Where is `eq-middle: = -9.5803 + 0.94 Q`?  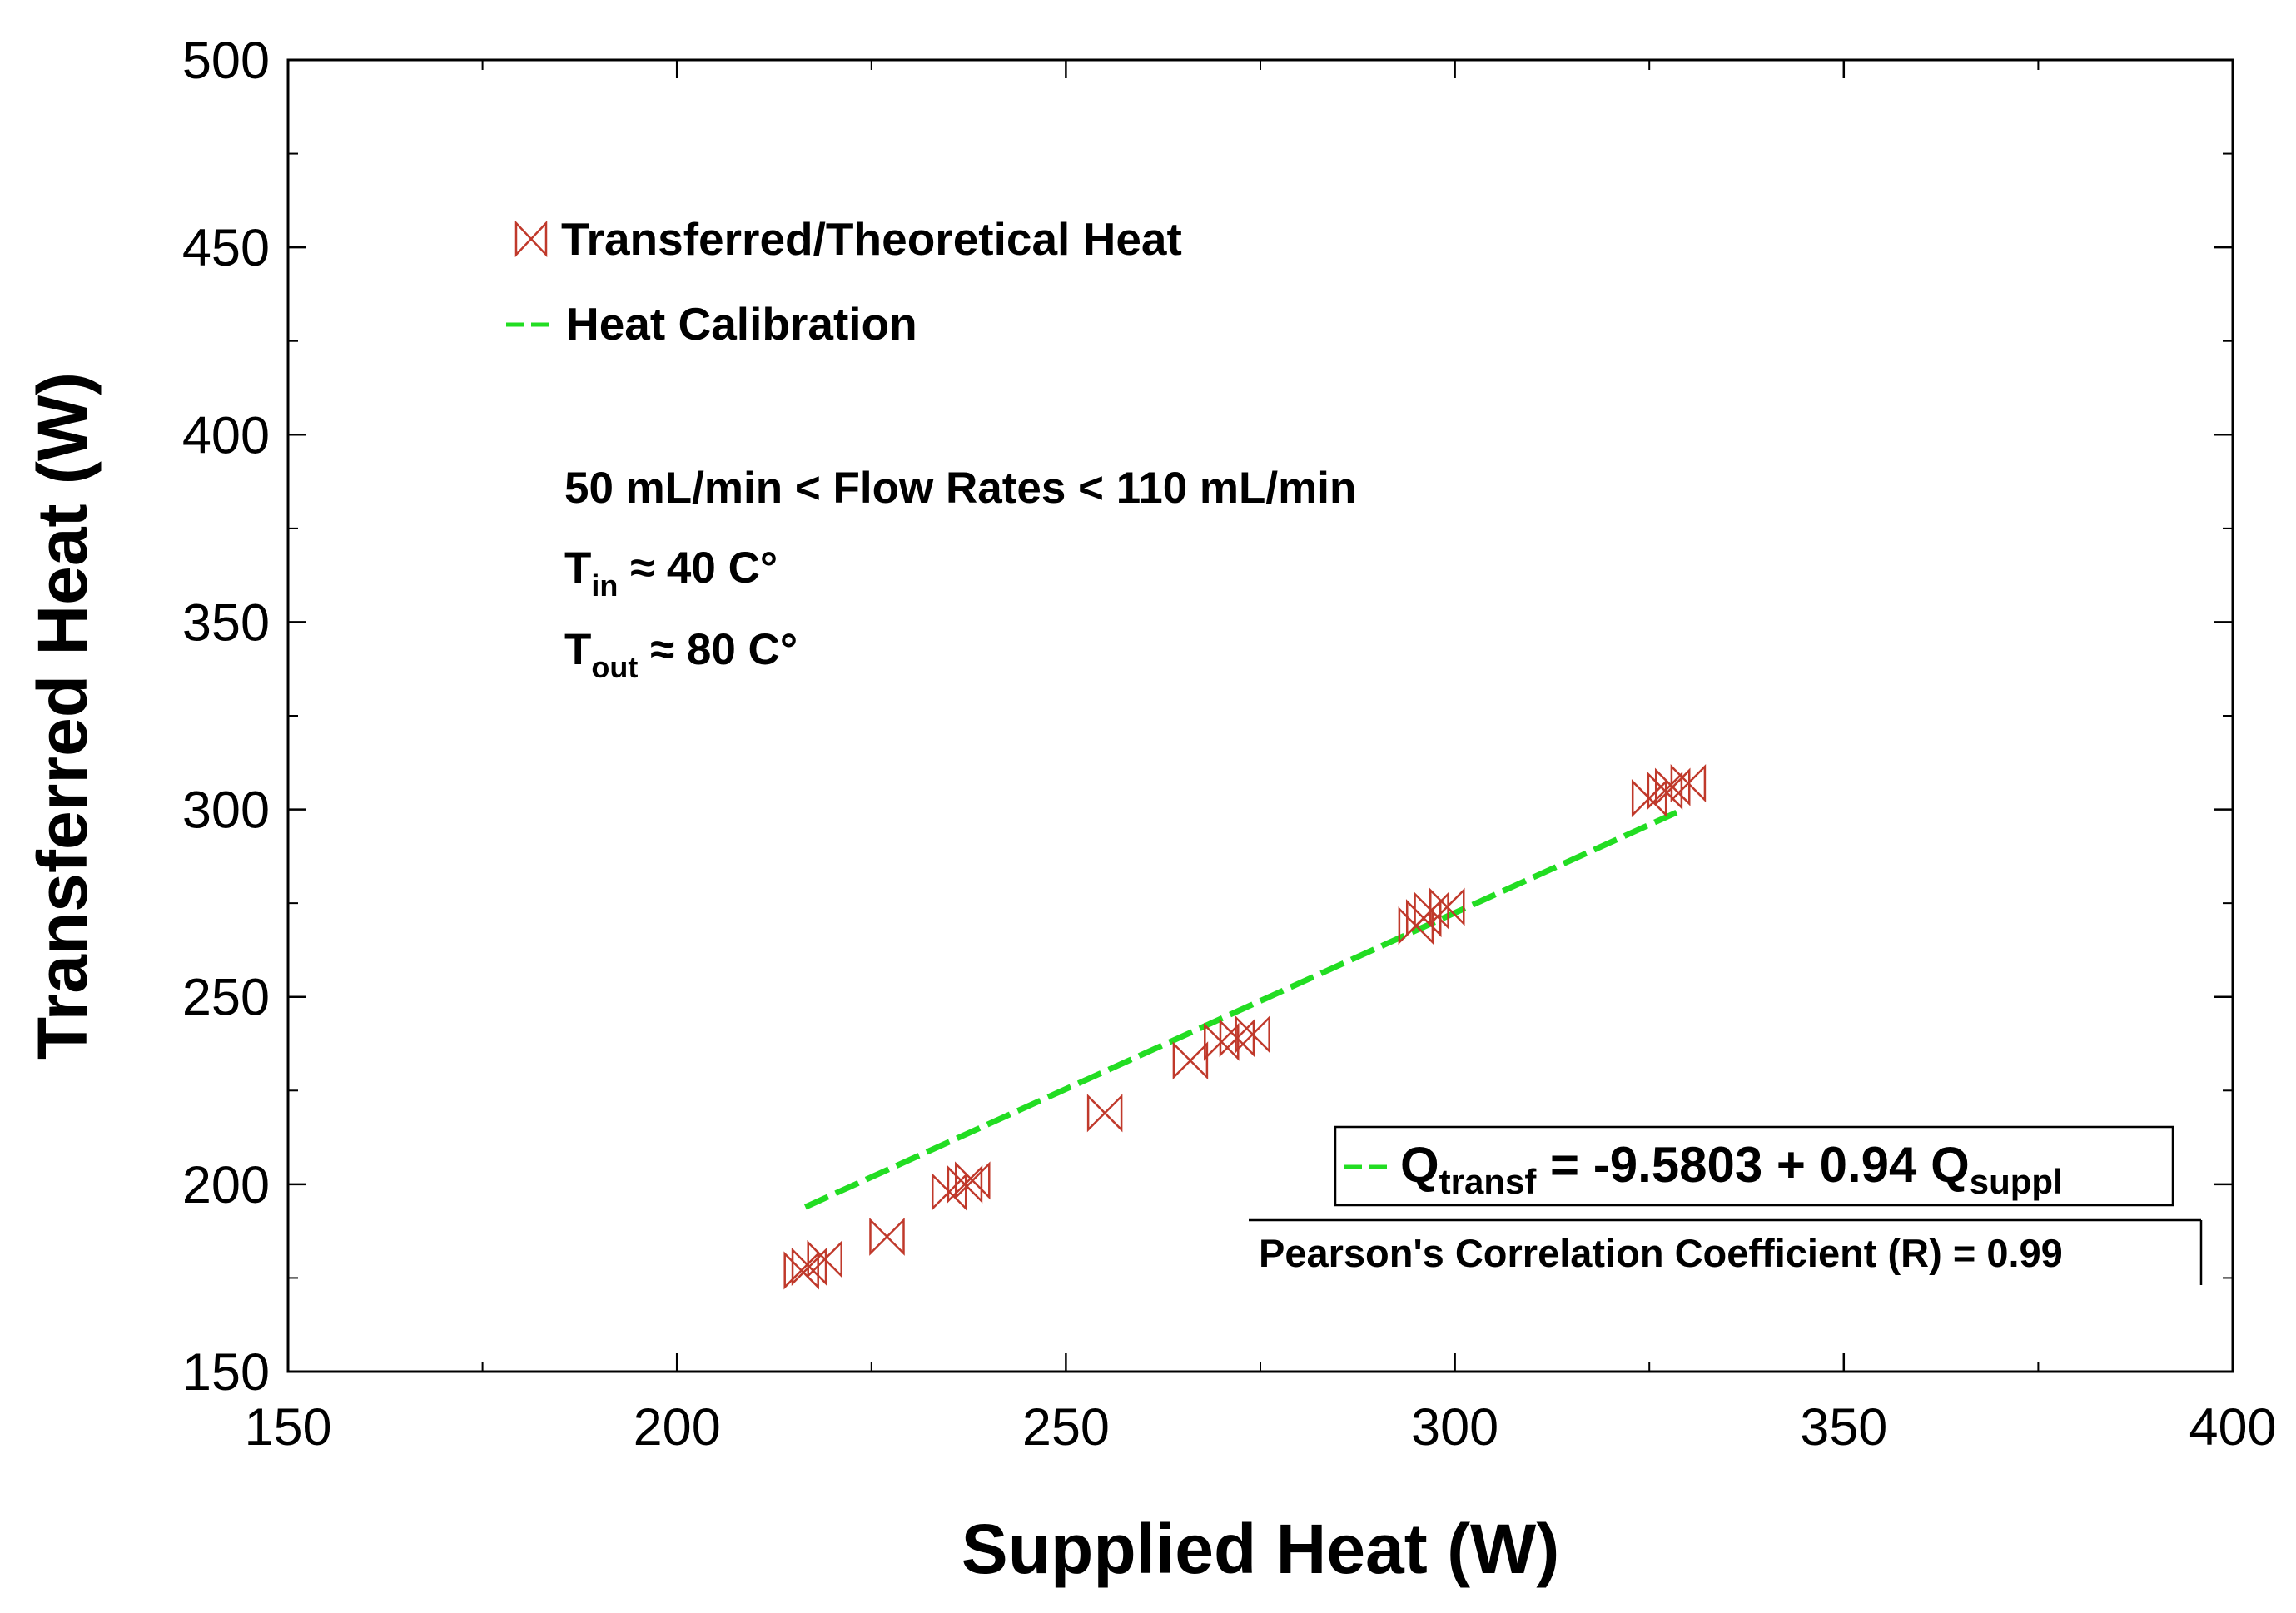
eq-middle: = -9.5803 + 0.94 Q is located at coordinates (1752, 1165).